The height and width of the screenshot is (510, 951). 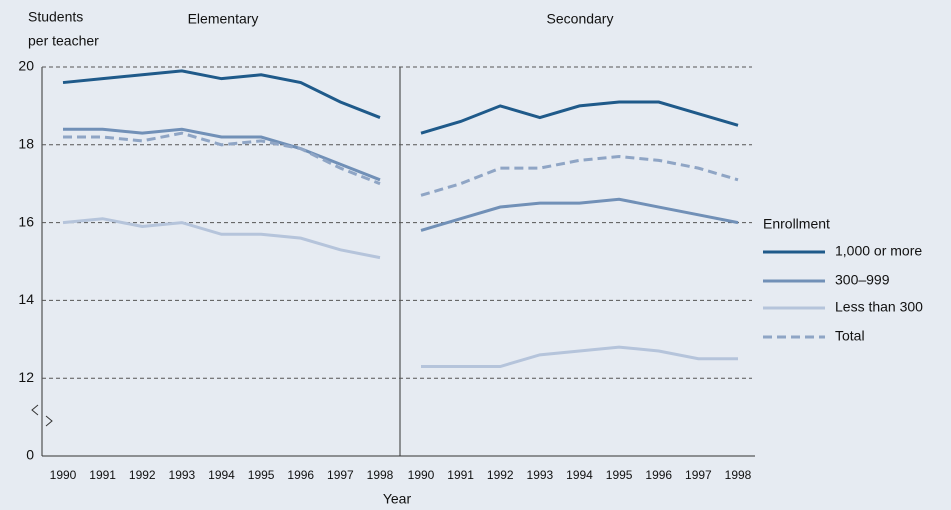 I want to click on y-tick-label: 0, so click(x=30, y=455).